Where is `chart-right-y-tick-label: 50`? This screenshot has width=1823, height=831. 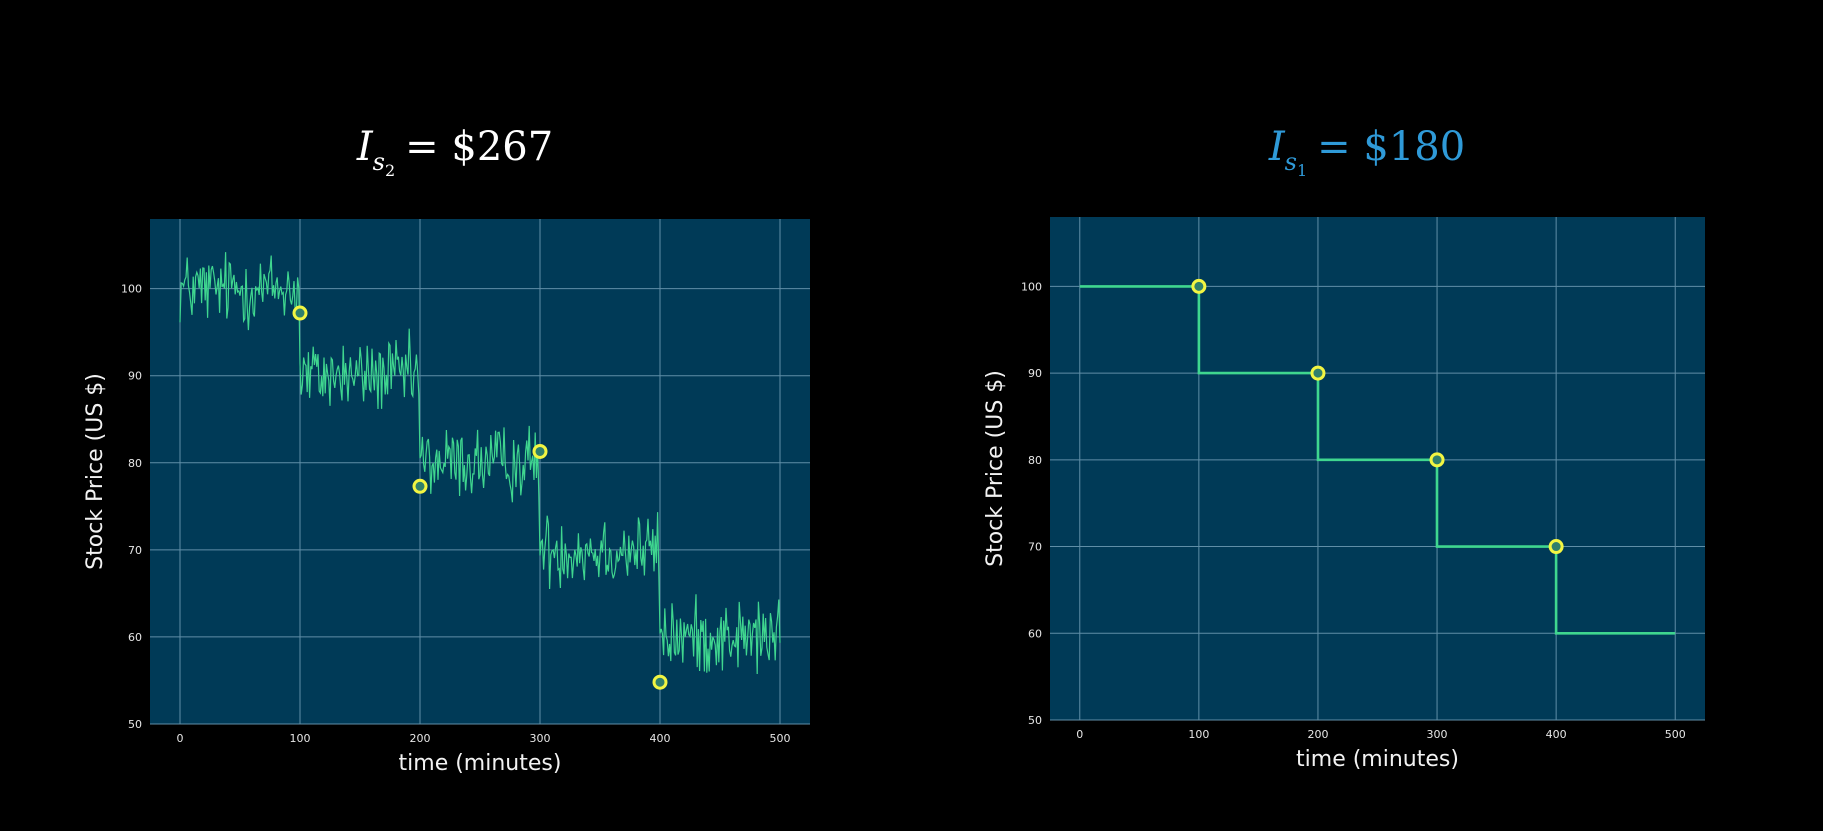
chart-right-y-tick-label: 50 is located at coordinates (1035, 720).